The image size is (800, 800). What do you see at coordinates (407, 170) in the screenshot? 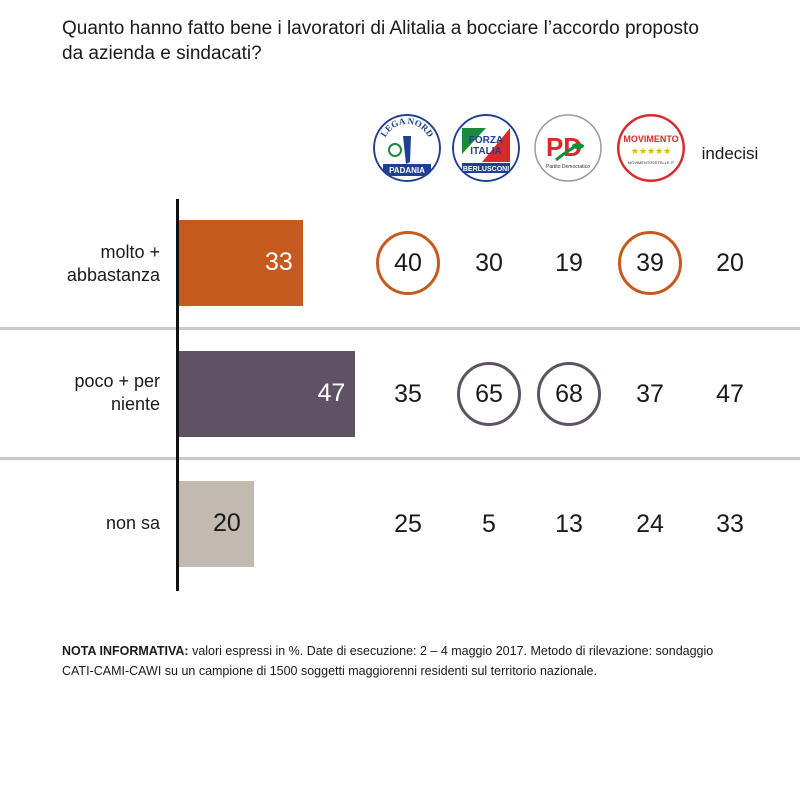
I see `lega-logo-text-bottom: PADANIA` at bounding box center [407, 170].